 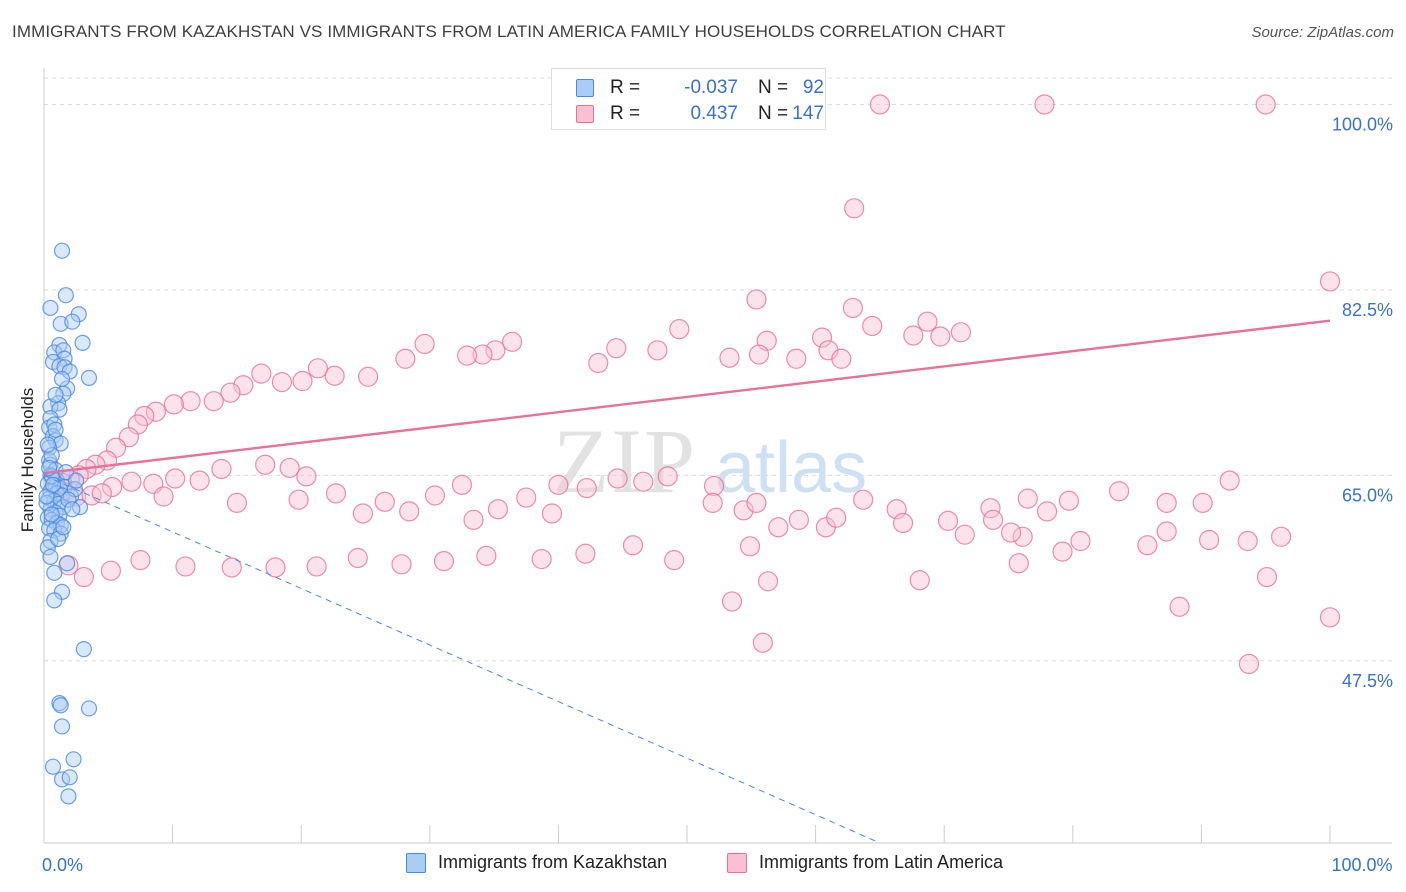 I want to click on correlation-legend: R = -0.037 N = 92 R = 0.437 N = 147, so click(x=688, y=99).